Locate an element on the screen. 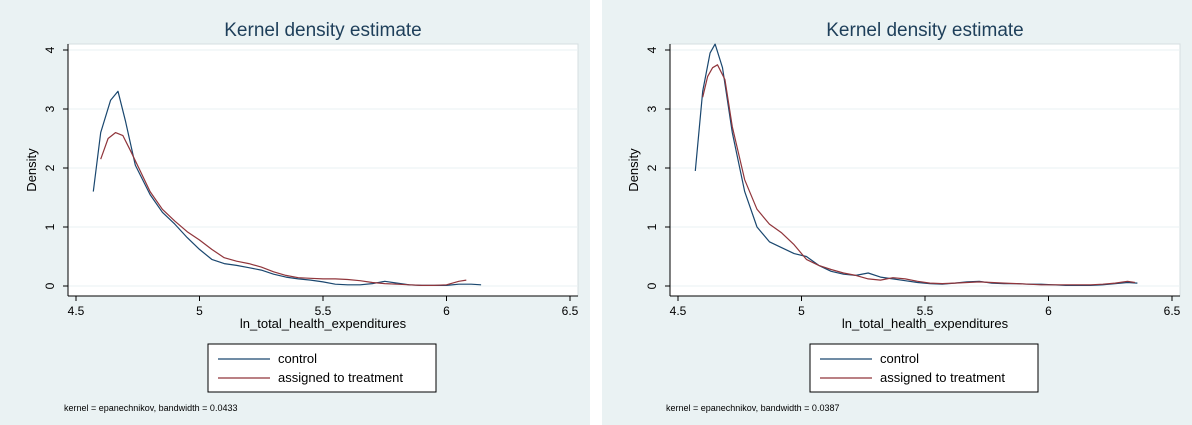  series-line-assigned-to-treatment is located at coordinates (283, 209).